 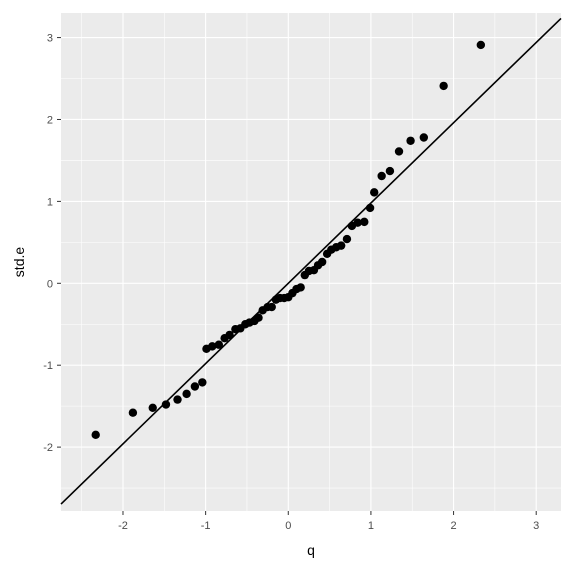 What do you see at coordinates (328, 521) in the screenshot?
I see `x-axis-ticks: -2 -1 0 1 2 3` at bounding box center [328, 521].